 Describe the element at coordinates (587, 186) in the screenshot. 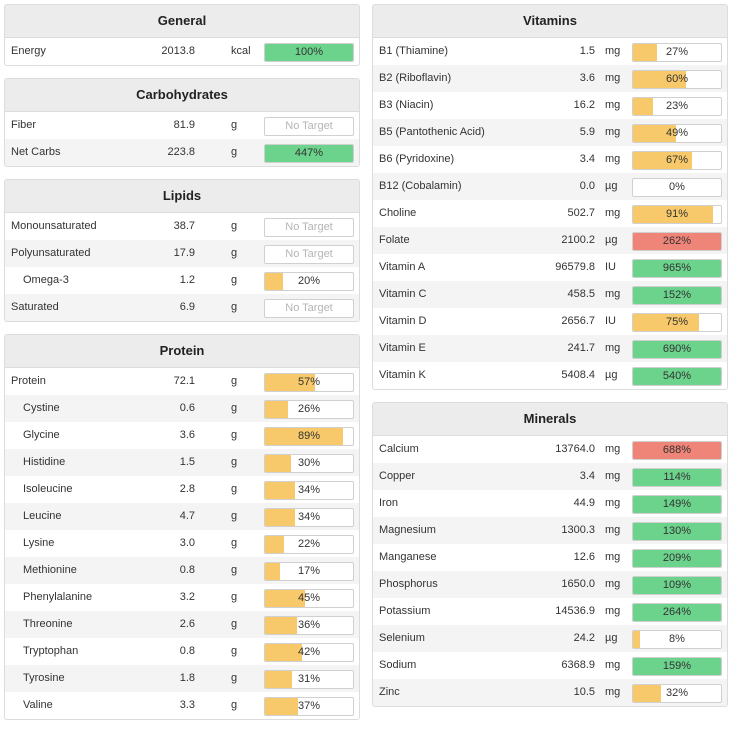

I see `nutrient-amount: 0.0` at that location.